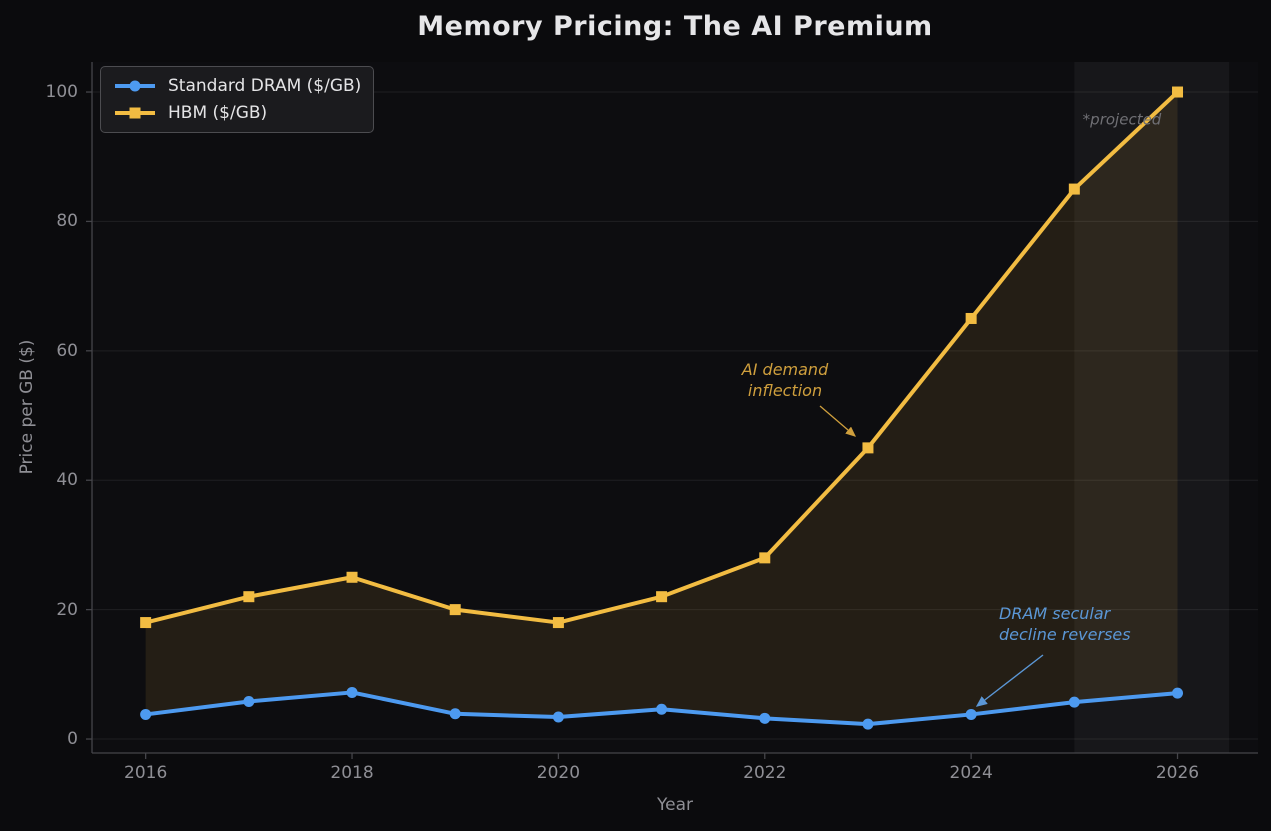  Describe the element at coordinates (675, 26) in the screenshot. I see `chart-title: Memory Pricing: The AI Premium` at that location.